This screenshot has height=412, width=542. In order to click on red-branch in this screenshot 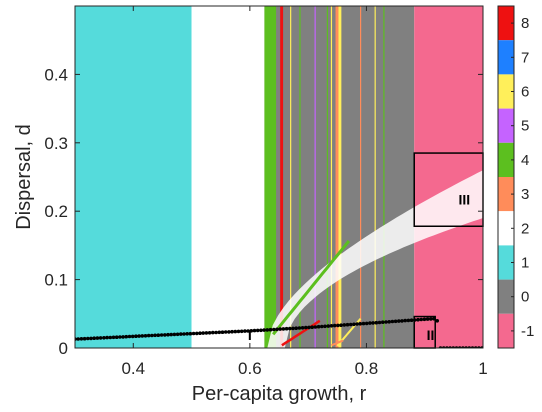, I will do `click(301, 333)`.